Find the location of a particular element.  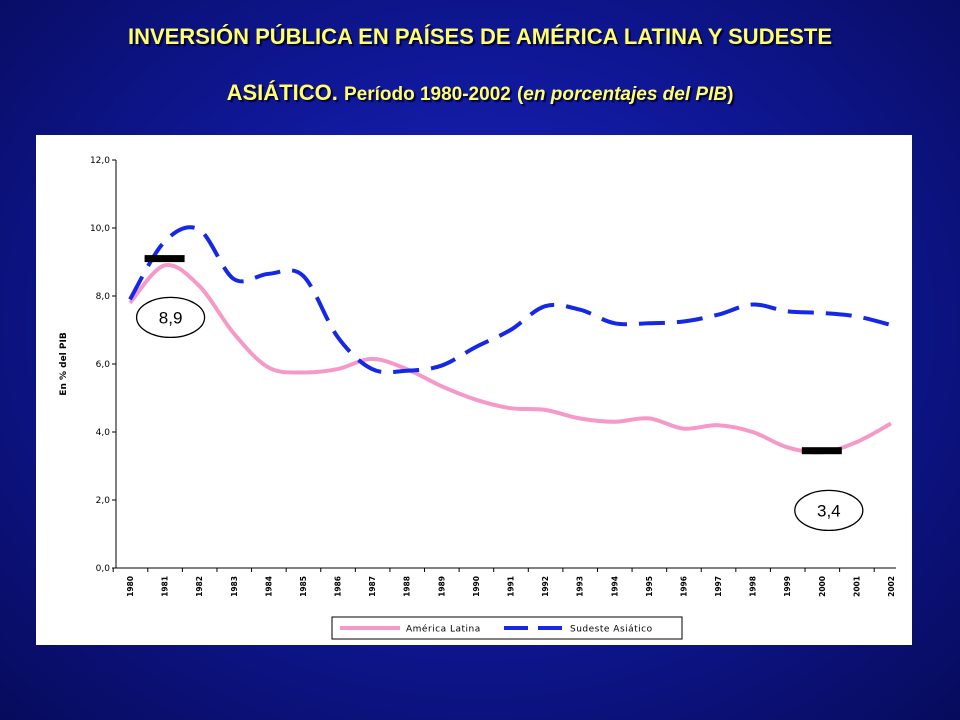

x-tick-label: 1994 is located at coordinates (614, 586).